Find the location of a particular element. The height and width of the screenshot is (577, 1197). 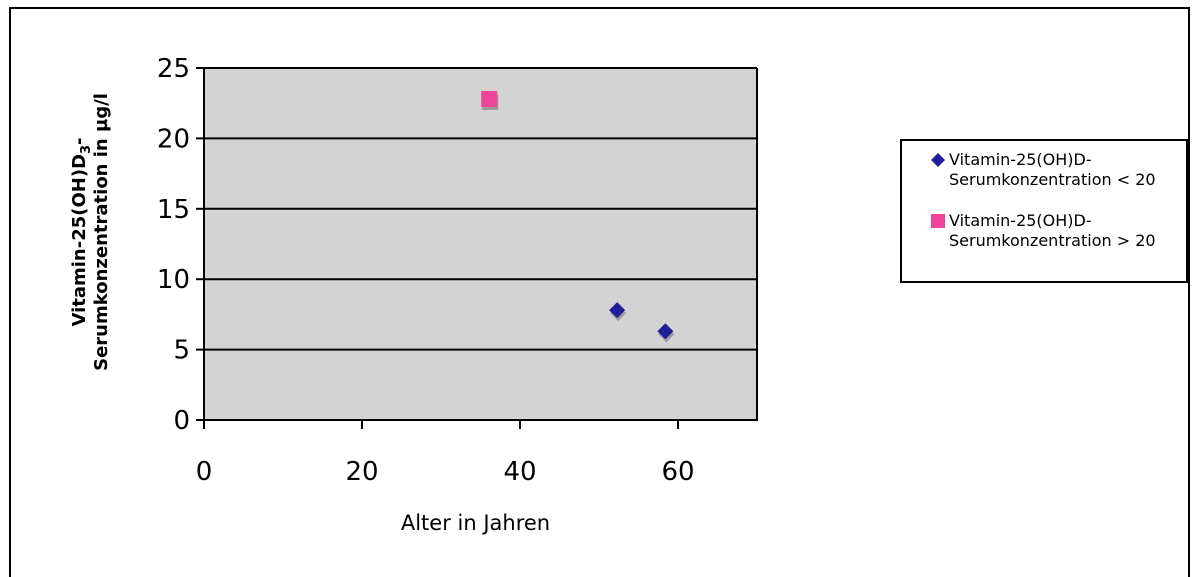

x-axis-ticks: 0 20 40 60 is located at coordinates (445, 453).